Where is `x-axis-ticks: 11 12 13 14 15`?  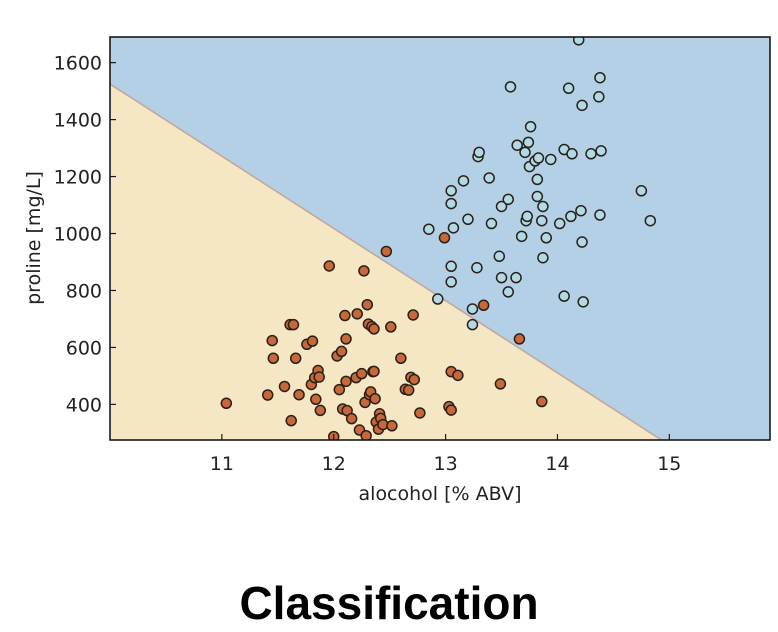 x-axis-ticks: 11 12 13 14 15 is located at coordinates (445, 454).